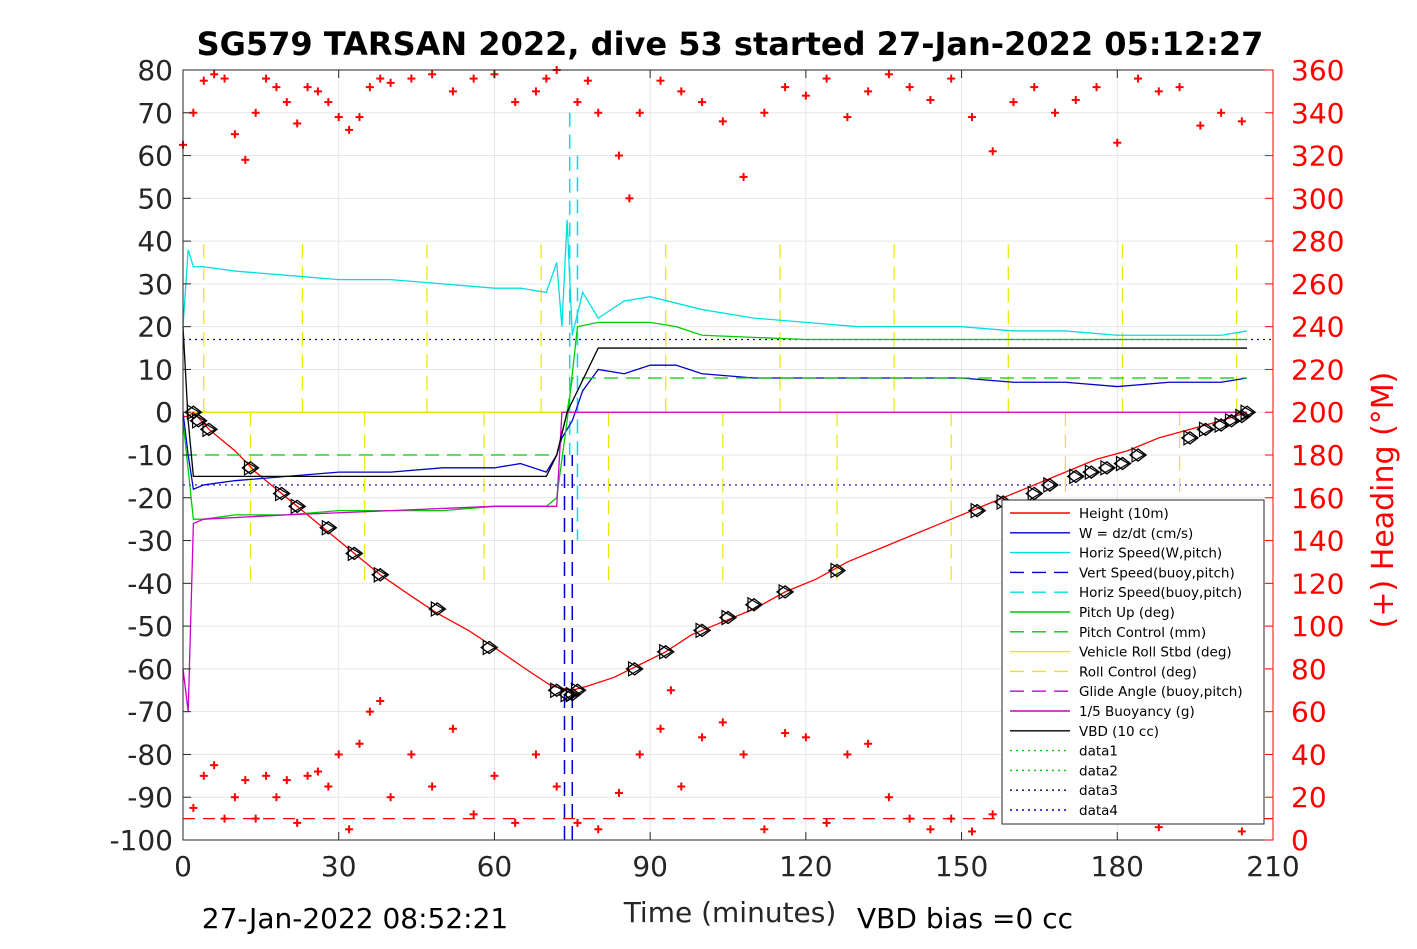 The image size is (1417, 949). What do you see at coordinates (141, 840) in the screenshot?
I see `y-tick-label-left: -100` at bounding box center [141, 840].